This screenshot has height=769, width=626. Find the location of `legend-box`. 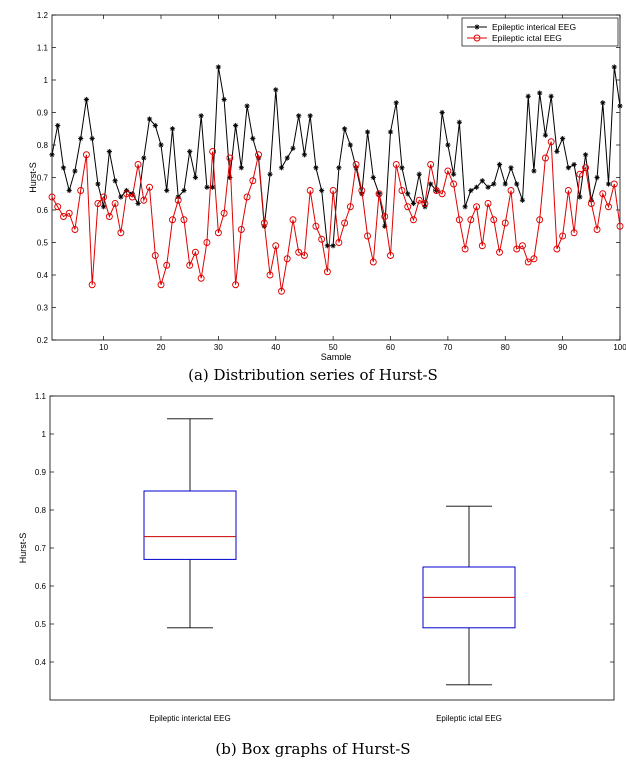

legend-box is located at coordinates (540, 32).